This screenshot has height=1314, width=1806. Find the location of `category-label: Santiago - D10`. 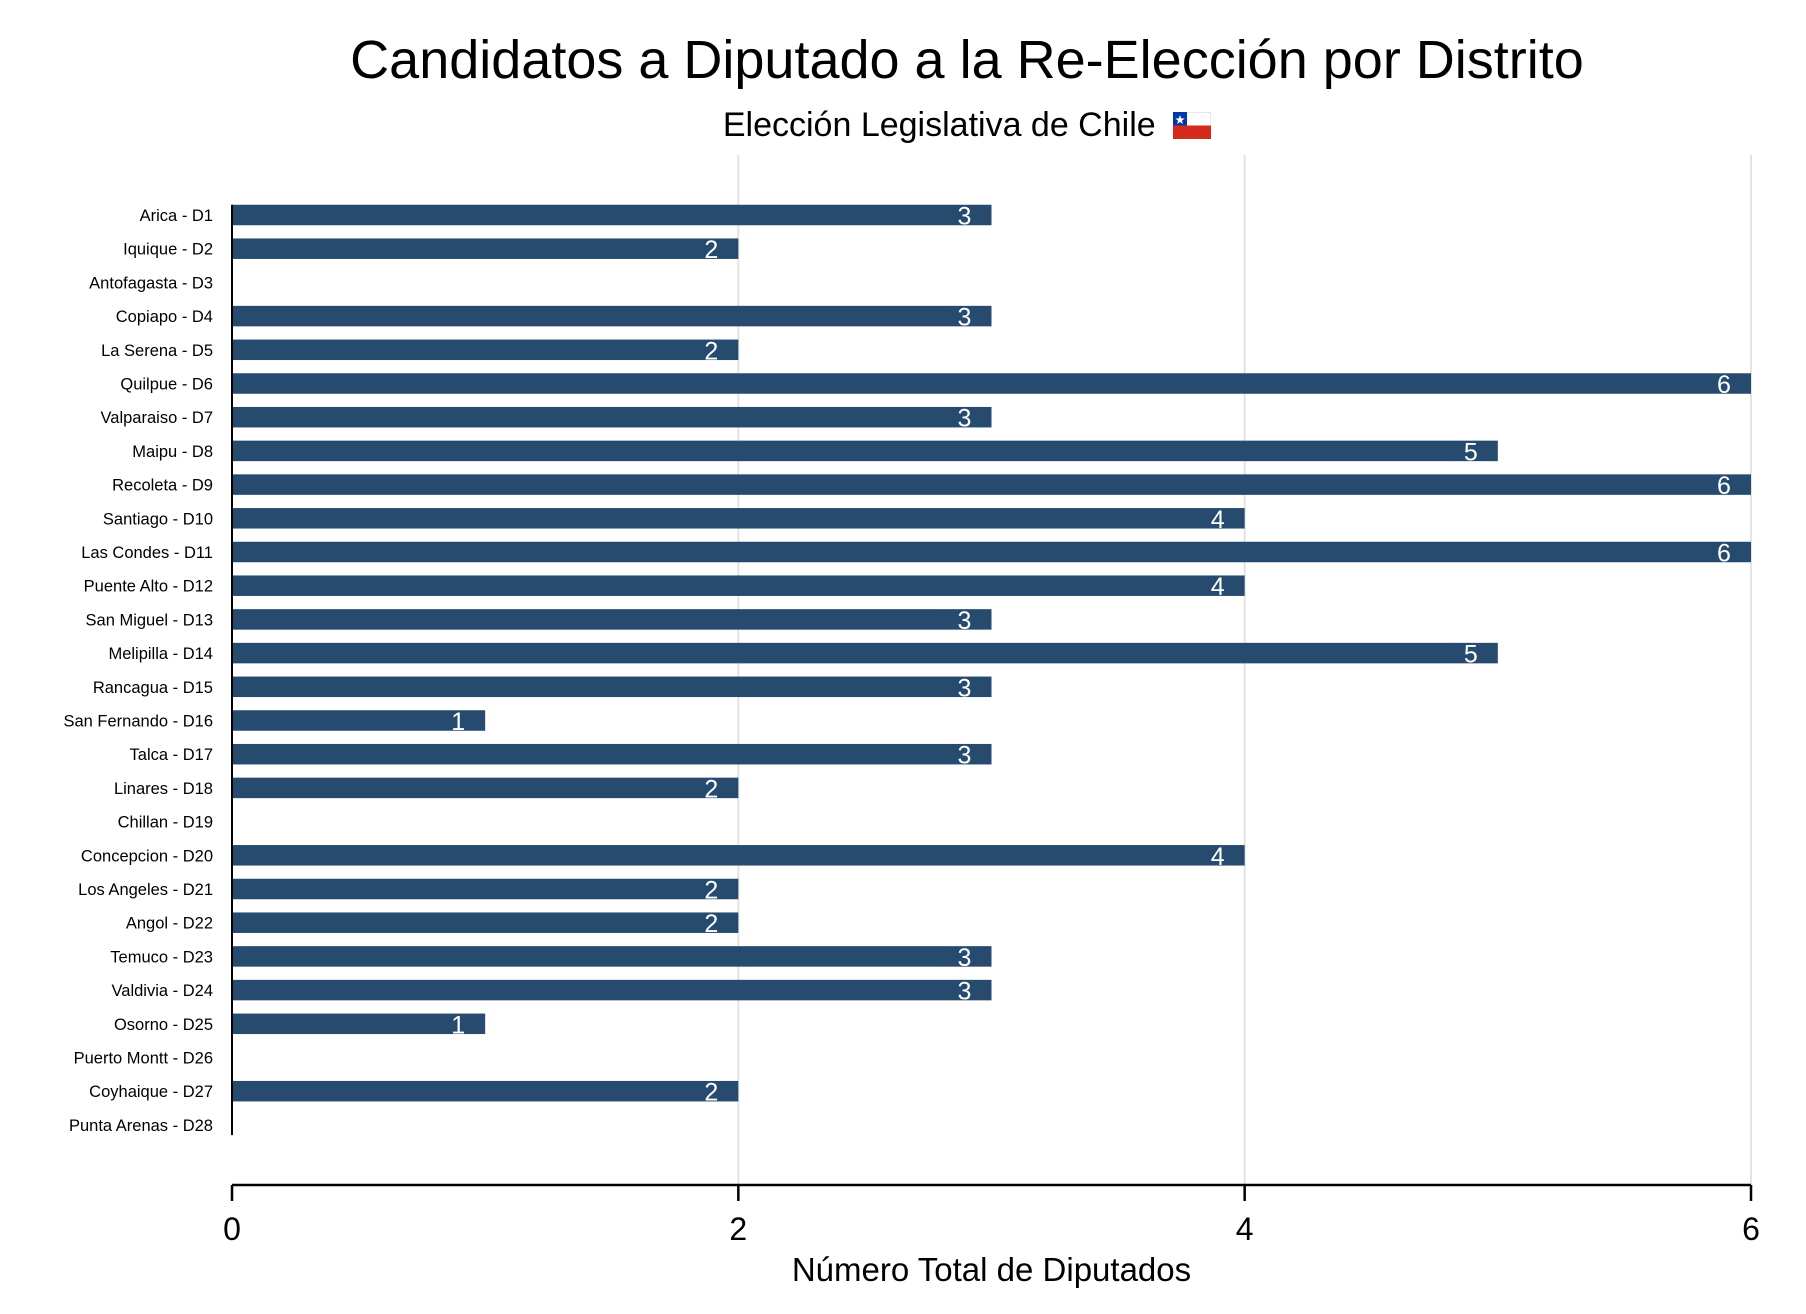

category-label: Santiago - D10 is located at coordinates (158, 519).